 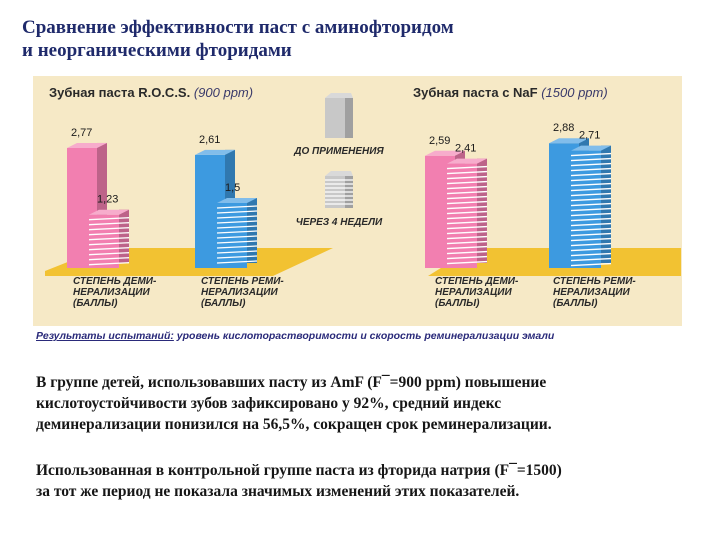 What do you see at coordinates (569, 141) in the screenshot?
I see `bar-g2-c2-before-top` at bounding box center [569, 141].